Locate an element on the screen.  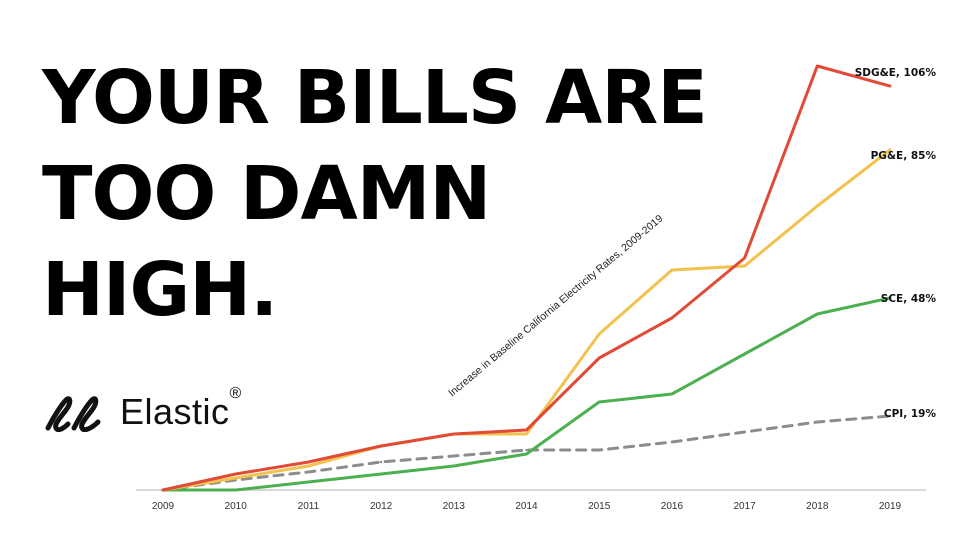
headline-line-3: HIGH. is located at coordinates (160, 290).